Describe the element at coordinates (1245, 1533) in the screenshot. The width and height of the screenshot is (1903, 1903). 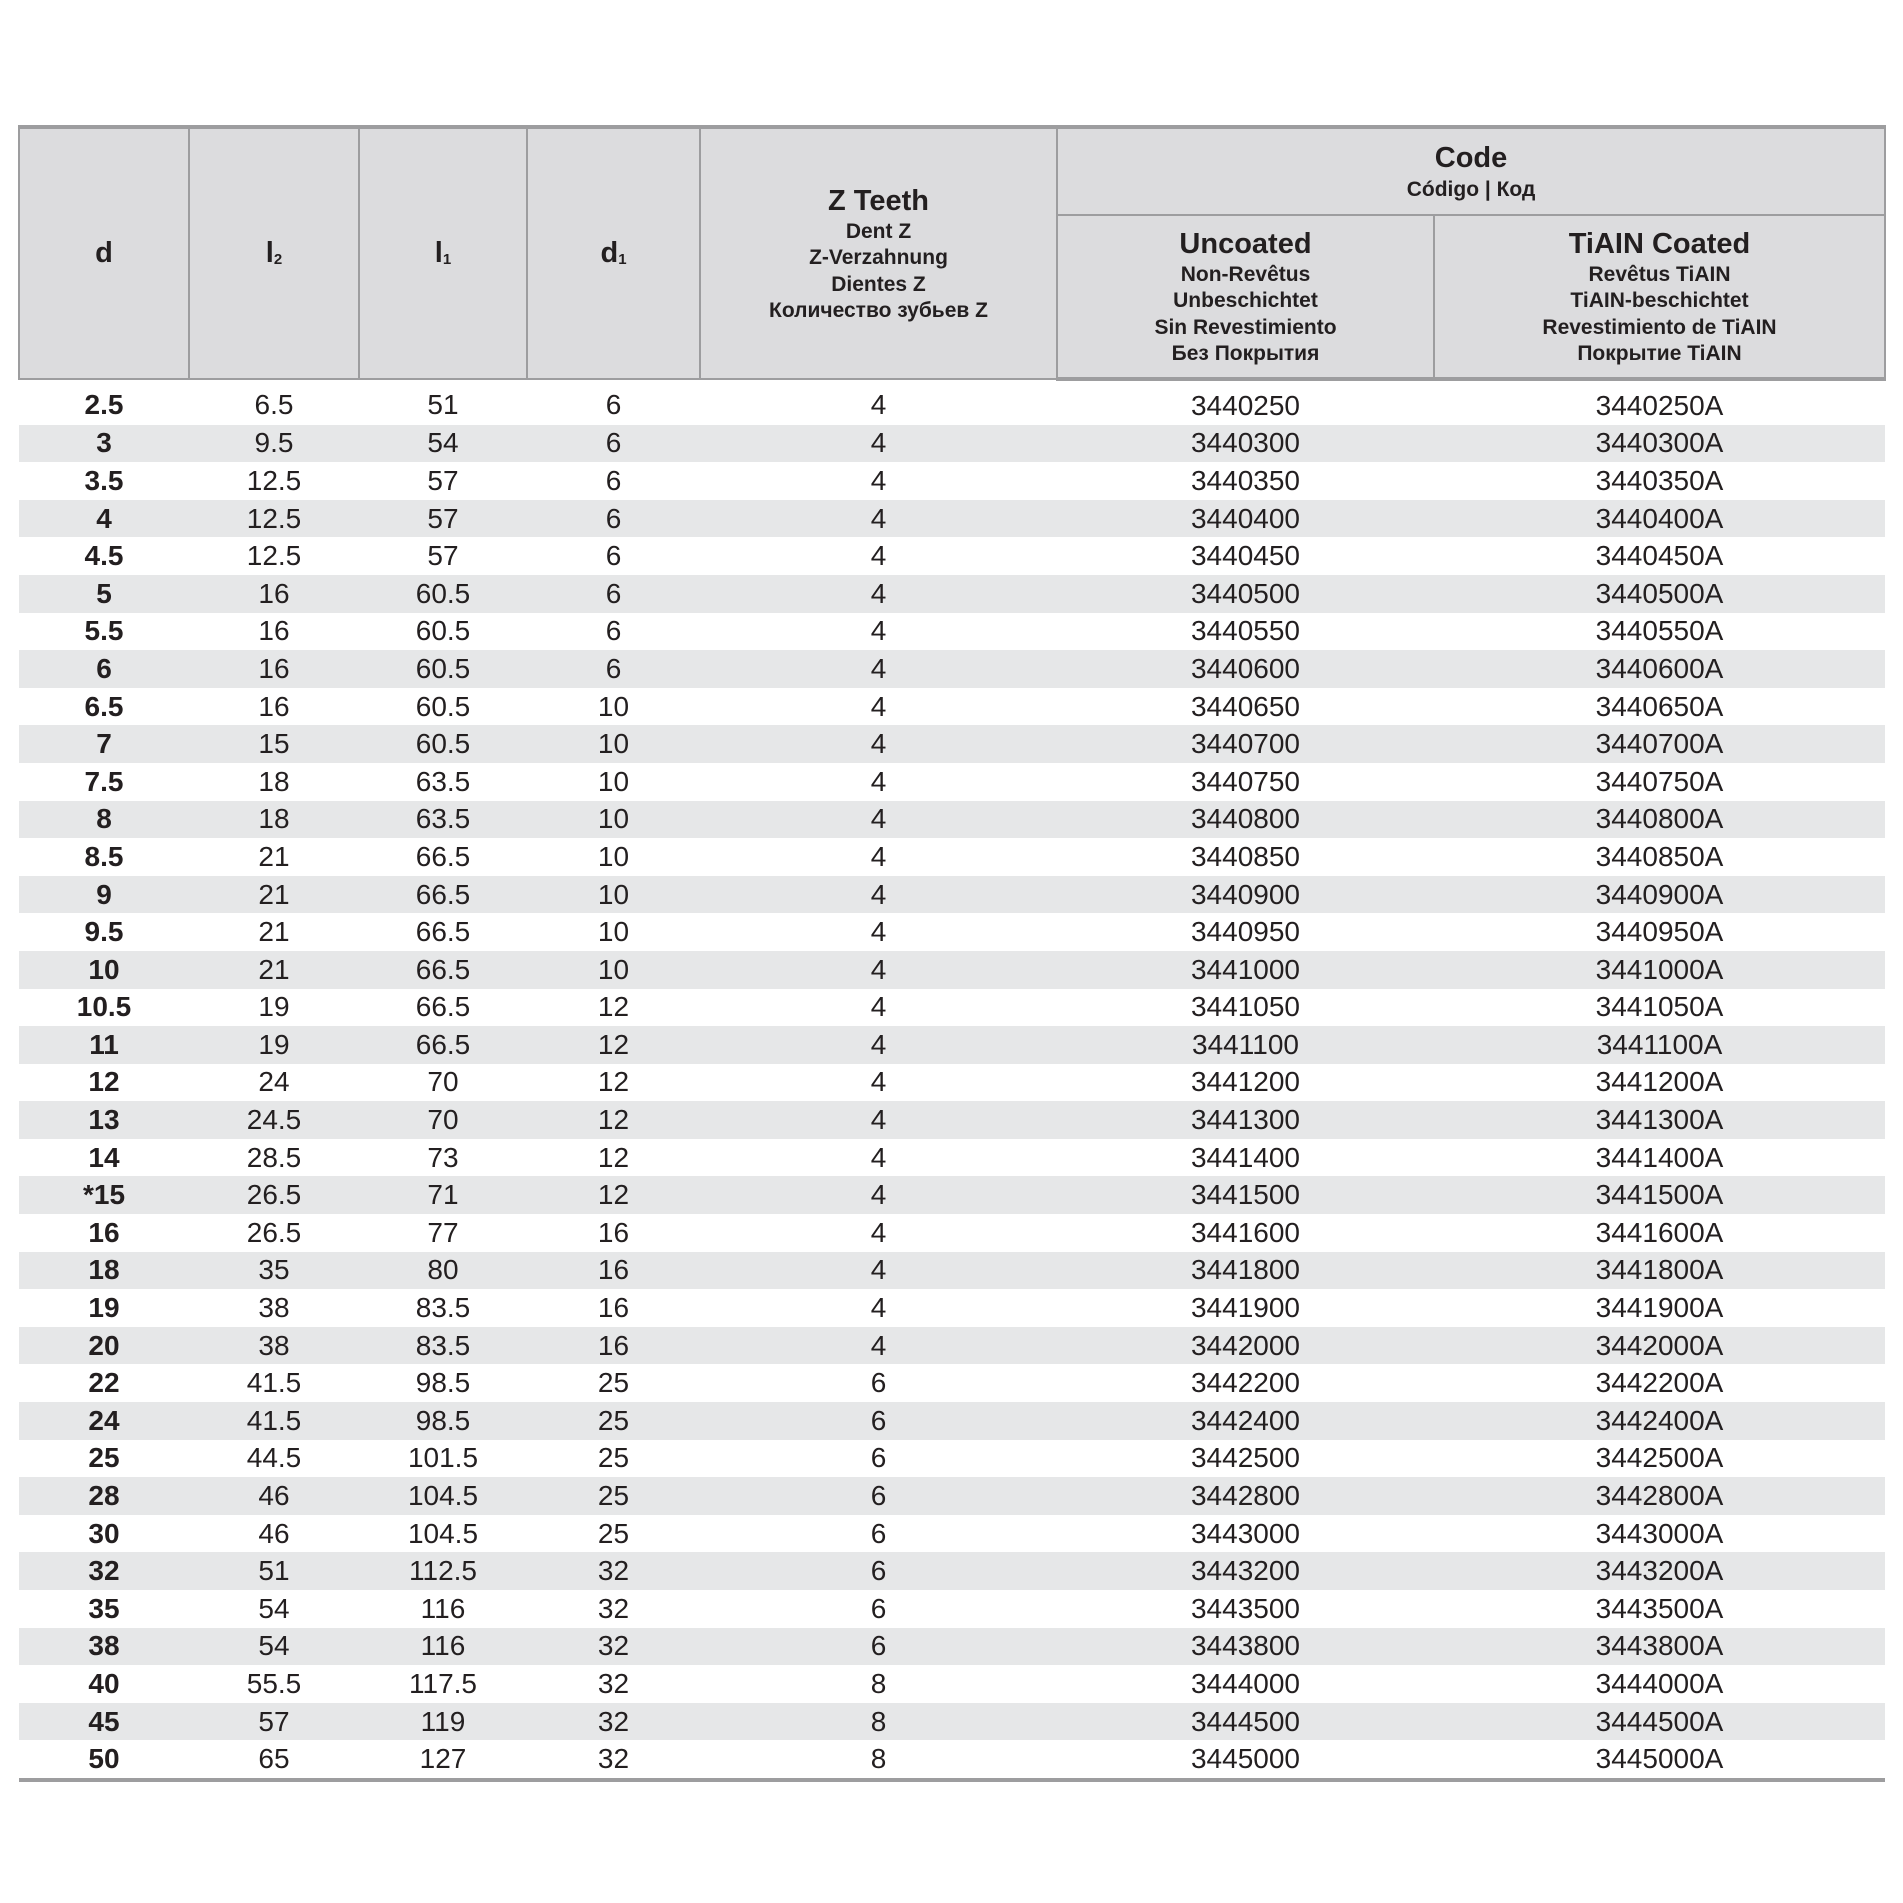
I see `cell-uncoated-code: 3443000` at that location.